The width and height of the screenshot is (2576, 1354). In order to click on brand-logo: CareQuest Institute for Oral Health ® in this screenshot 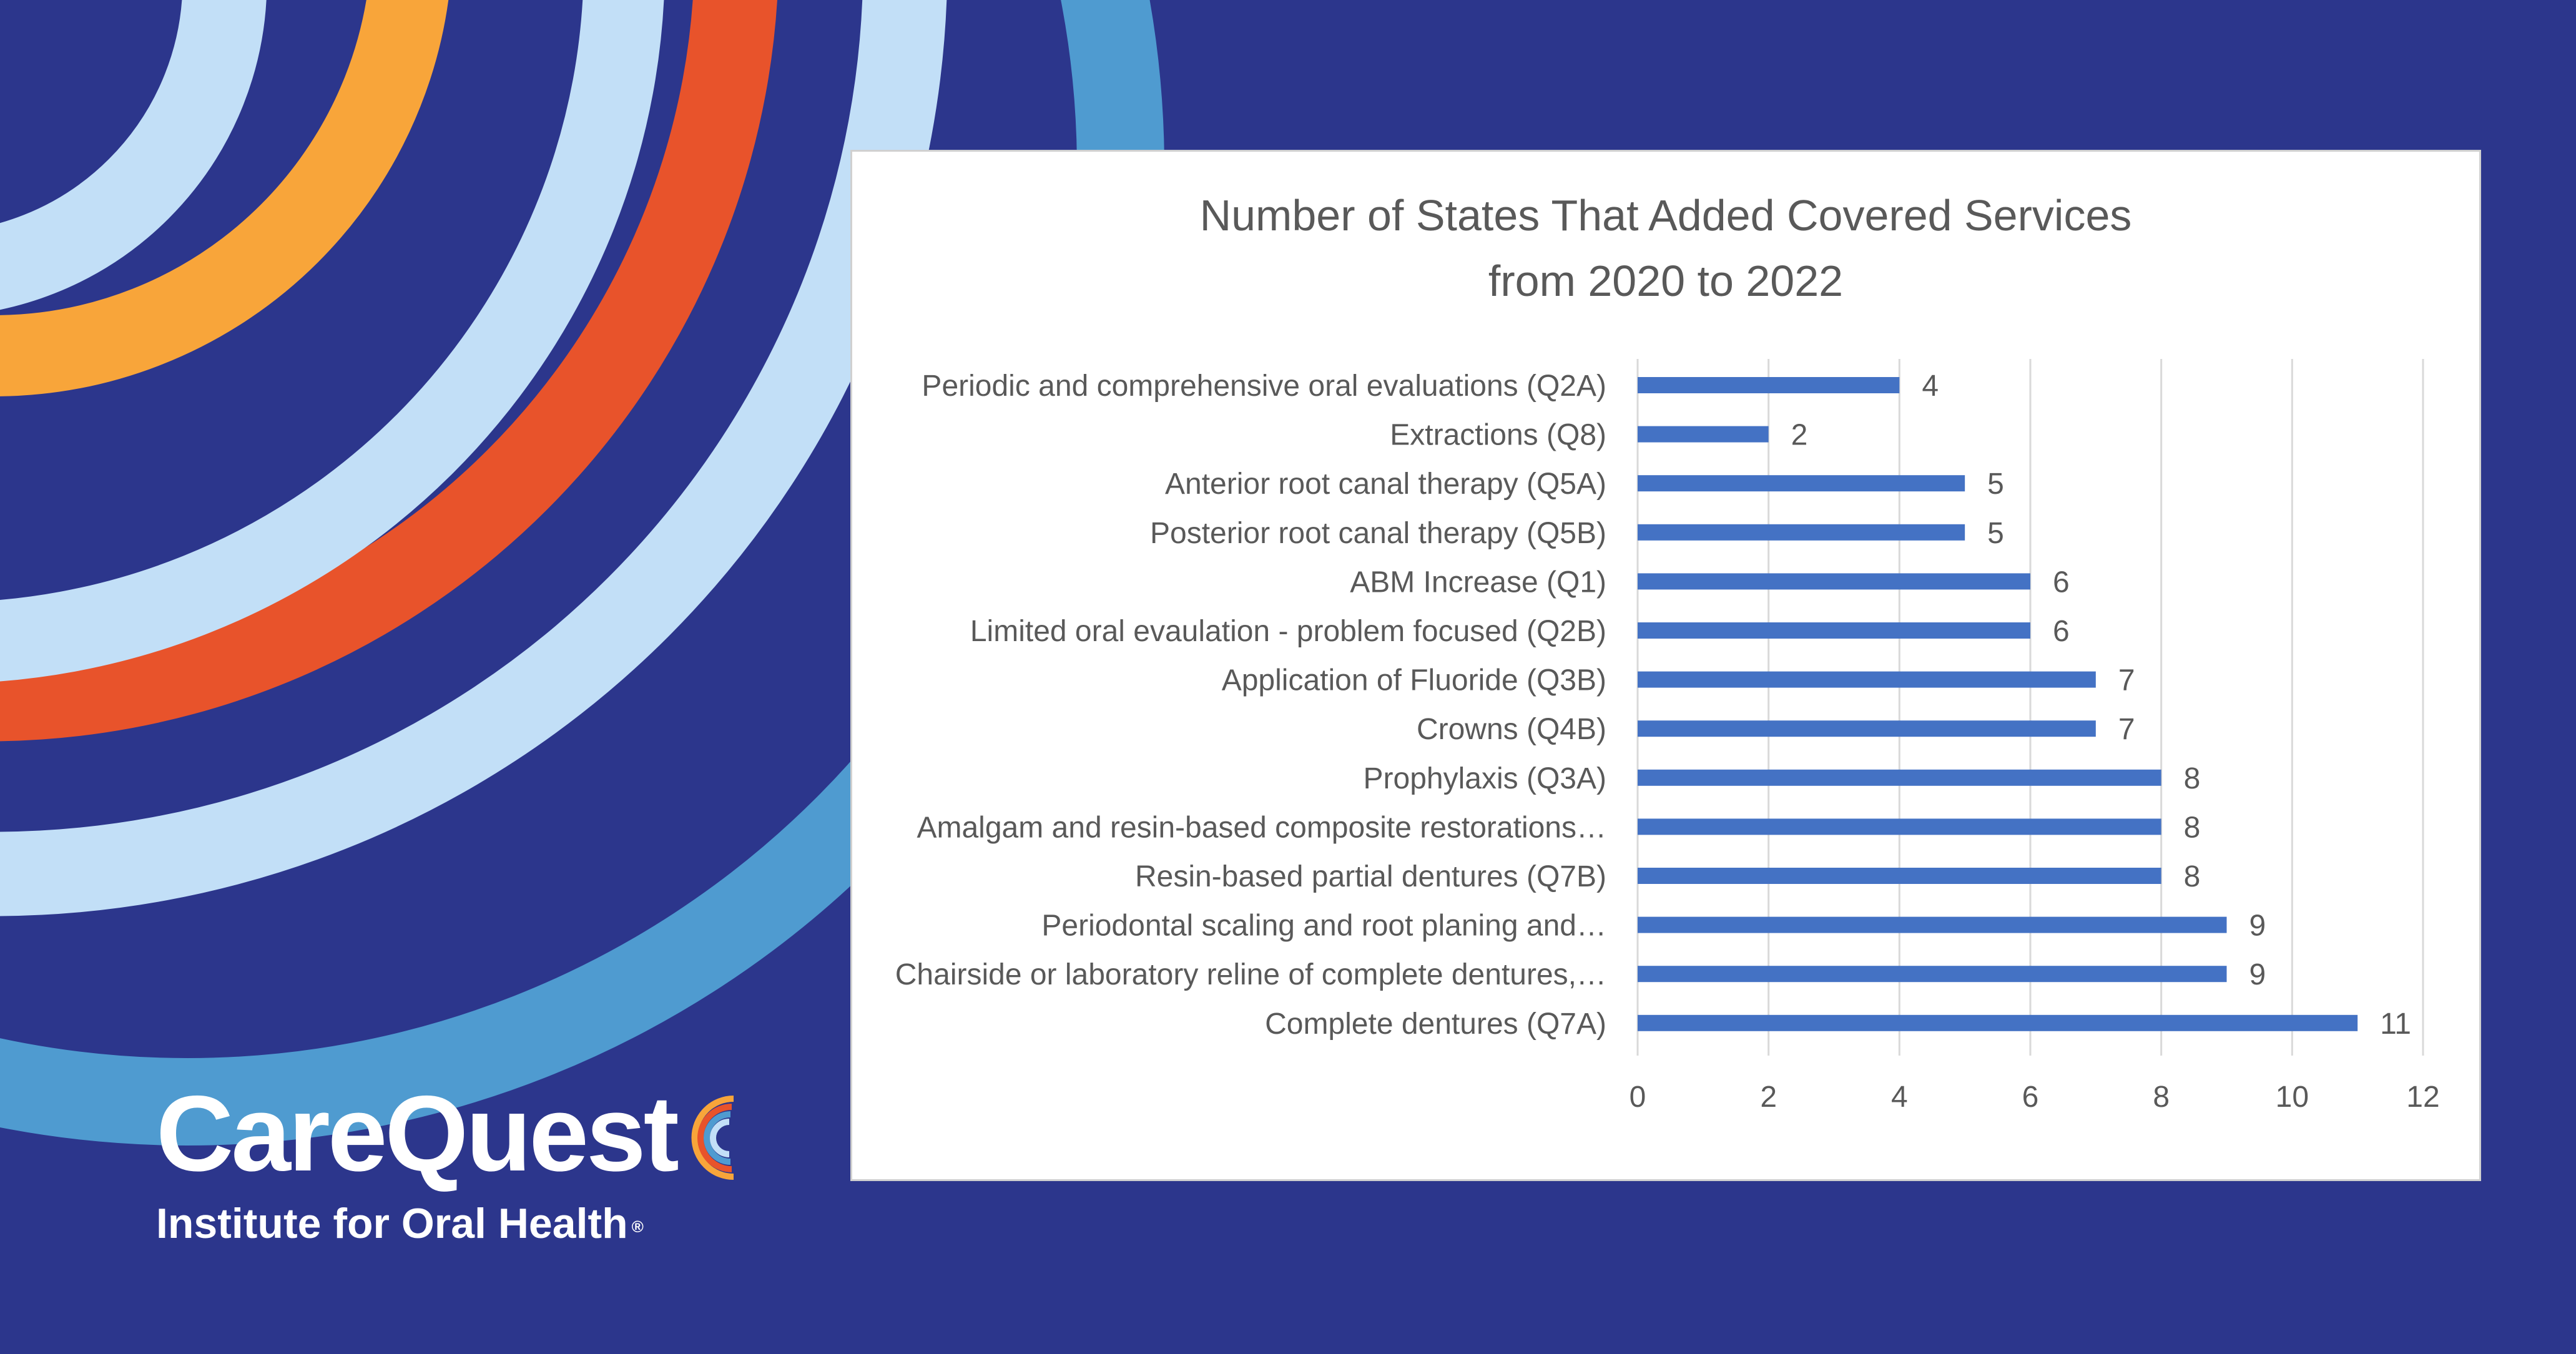, I will do `click(417, 1159)`.